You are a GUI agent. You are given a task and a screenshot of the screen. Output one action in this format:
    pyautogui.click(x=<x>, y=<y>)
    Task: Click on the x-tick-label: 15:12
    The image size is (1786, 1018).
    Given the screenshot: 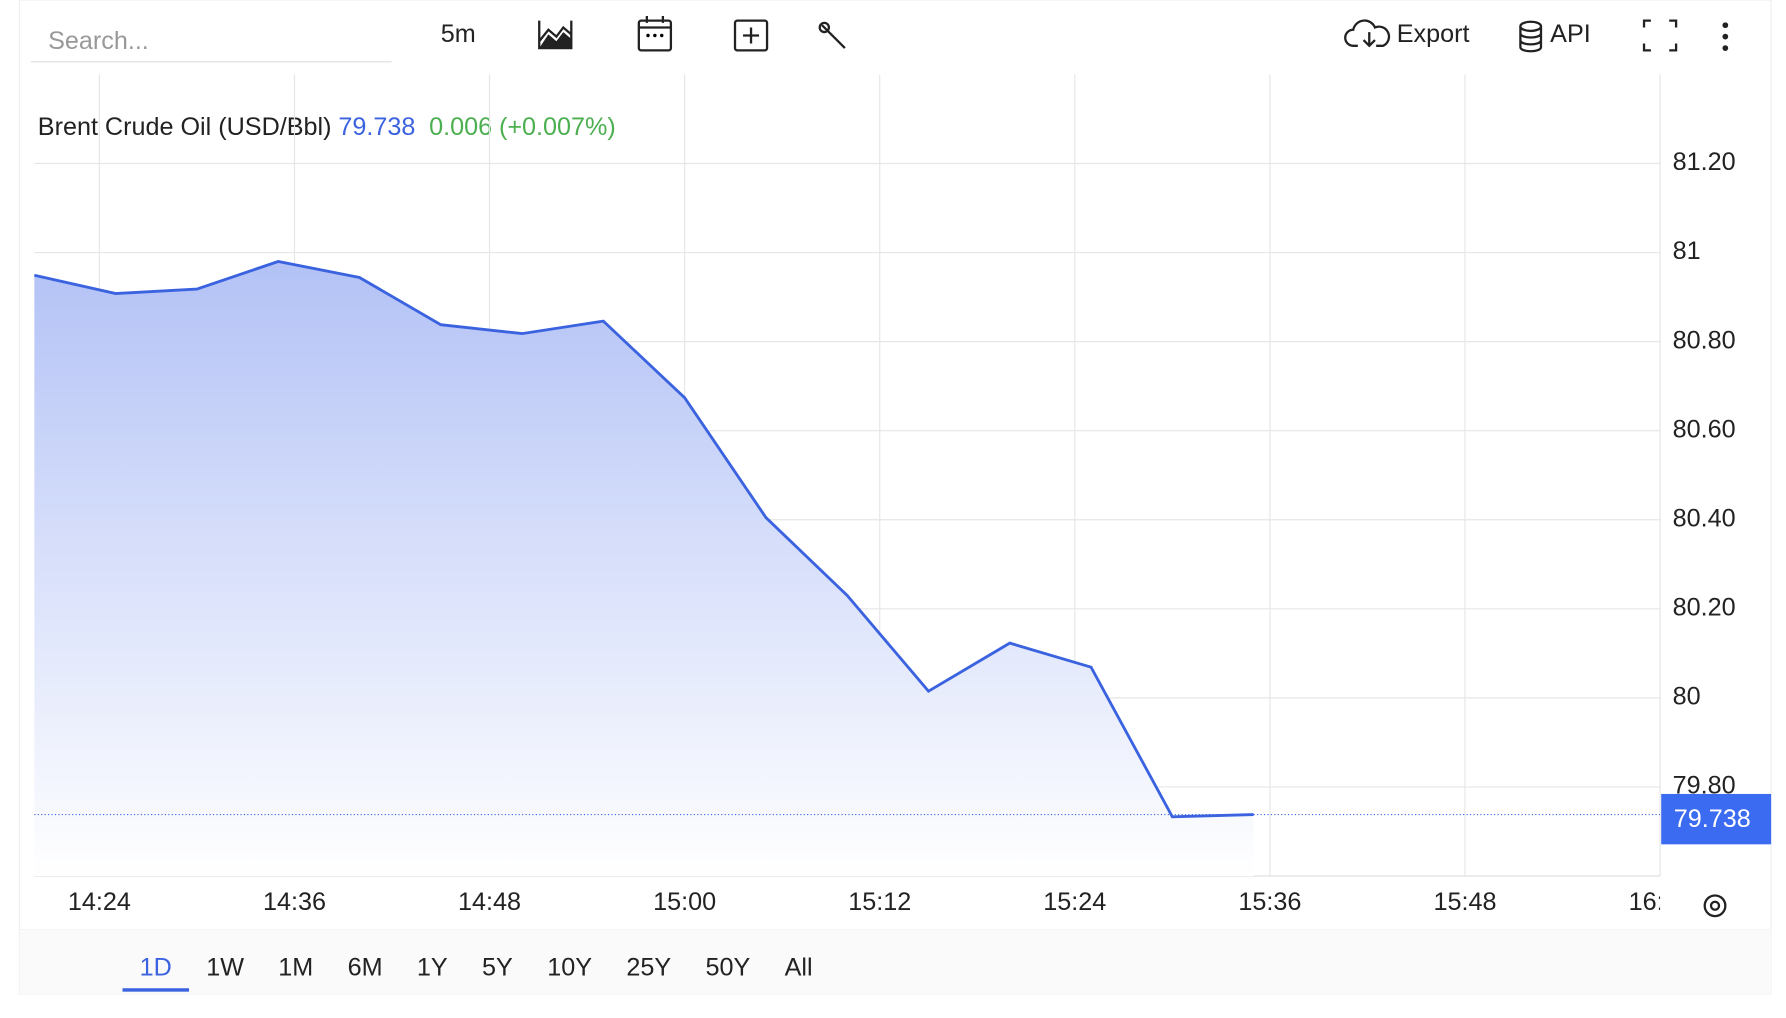 What is the action you would take?
    pyautogui.click(x=879, y=902)
    